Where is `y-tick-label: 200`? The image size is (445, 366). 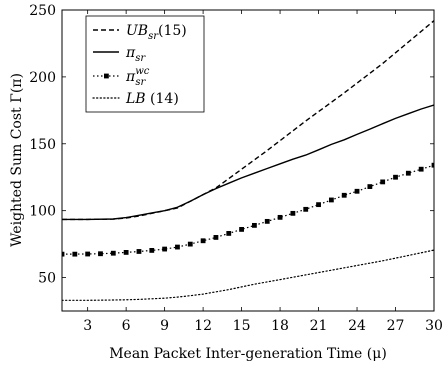 y-tick-label: 200 is located at coordinates (42, 78).